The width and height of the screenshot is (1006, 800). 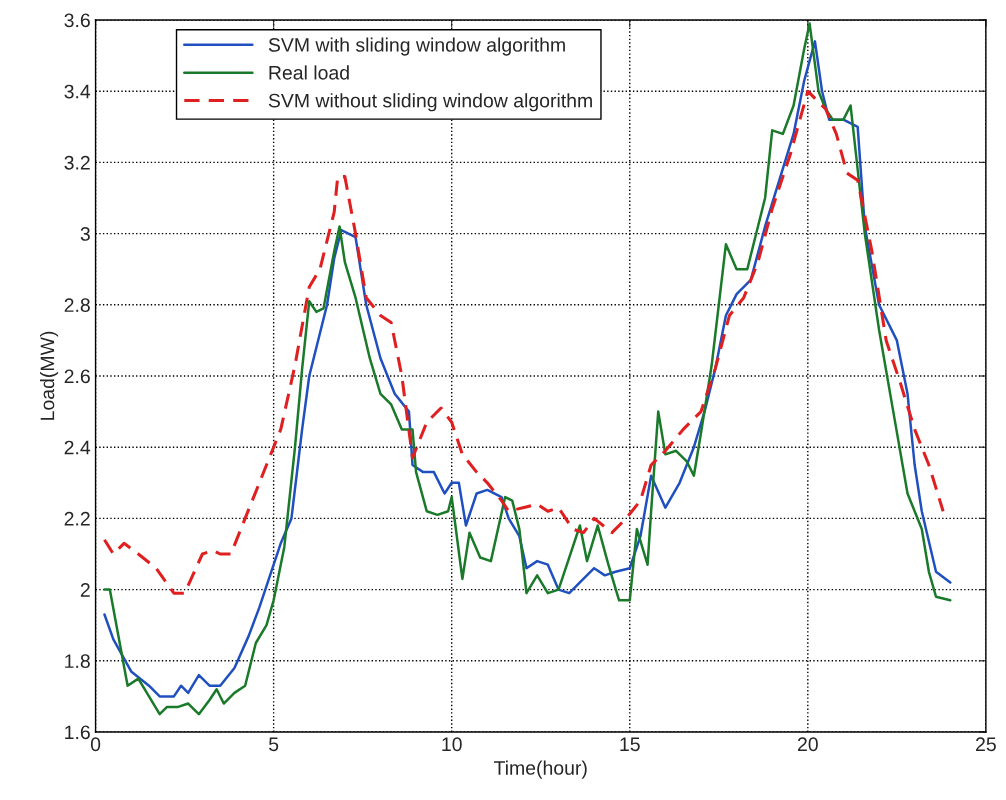 I want to click on y-tick-label: 1.8, so click(x=77, y=661).